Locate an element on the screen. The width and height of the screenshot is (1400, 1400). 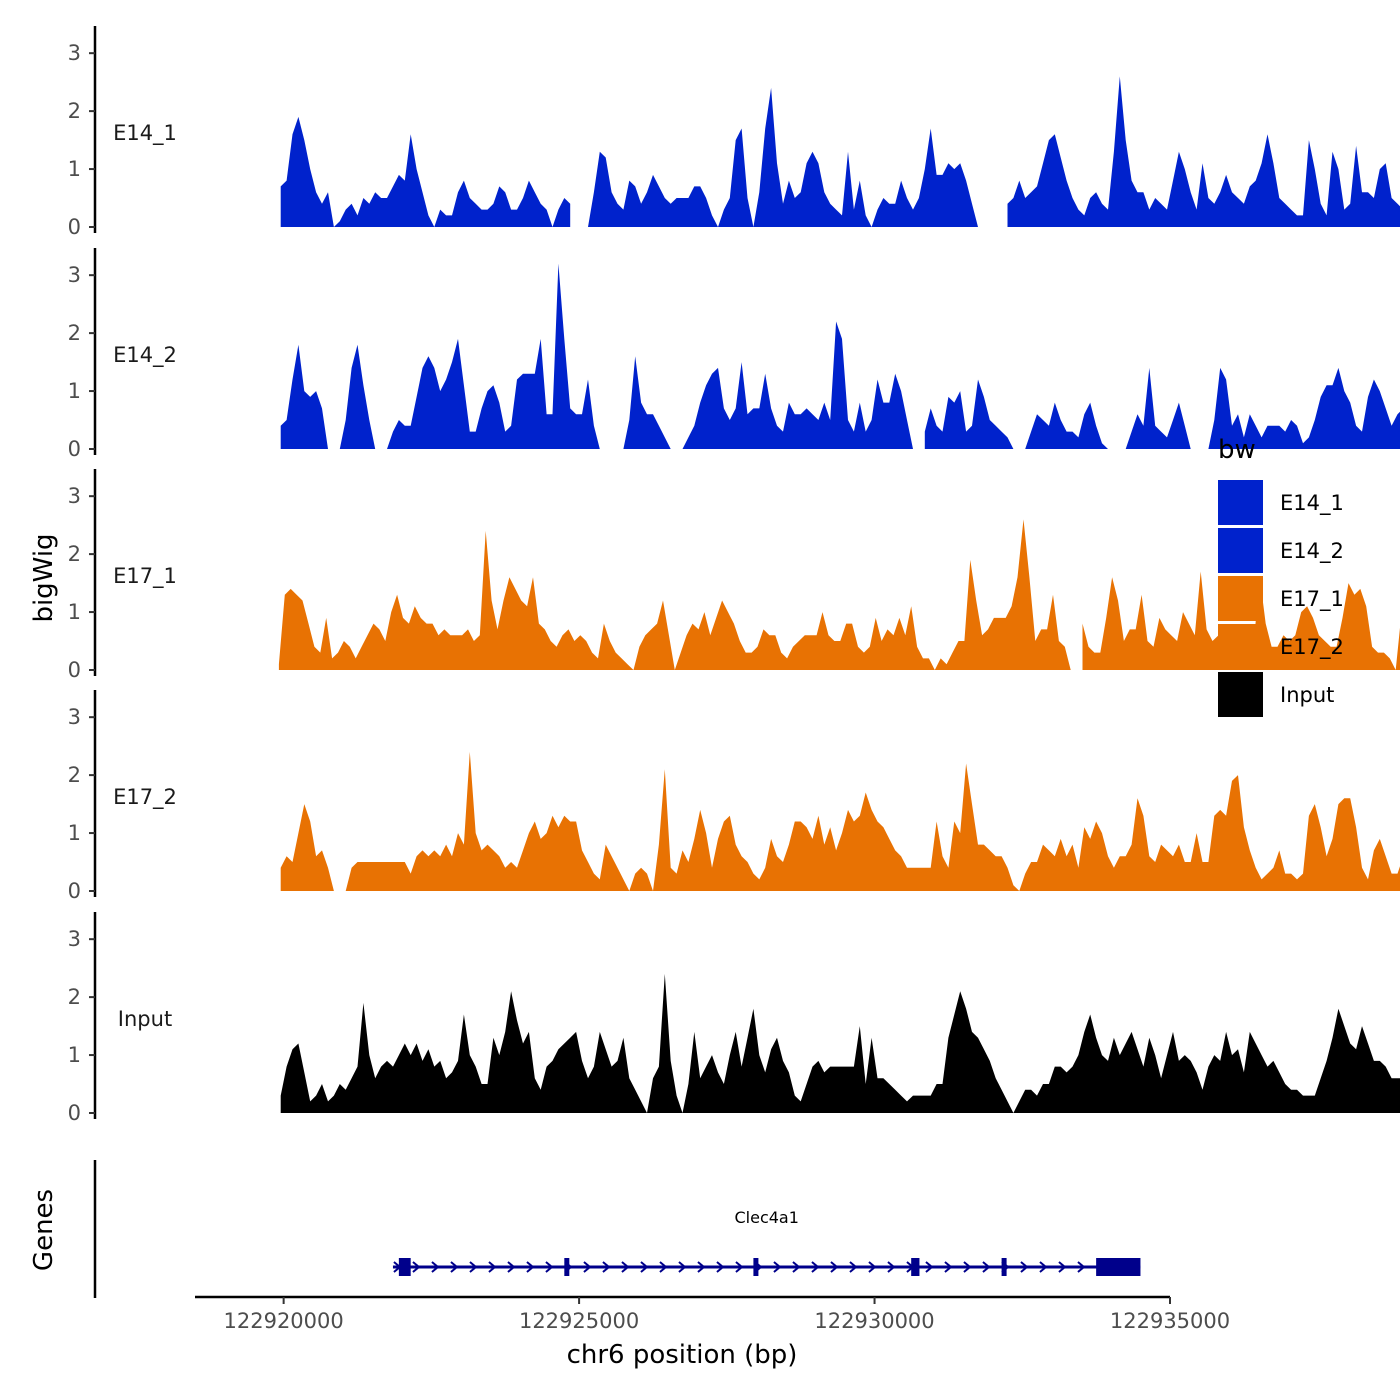
x-tick-label: 122930000 is located at coordinates (874, 1321).